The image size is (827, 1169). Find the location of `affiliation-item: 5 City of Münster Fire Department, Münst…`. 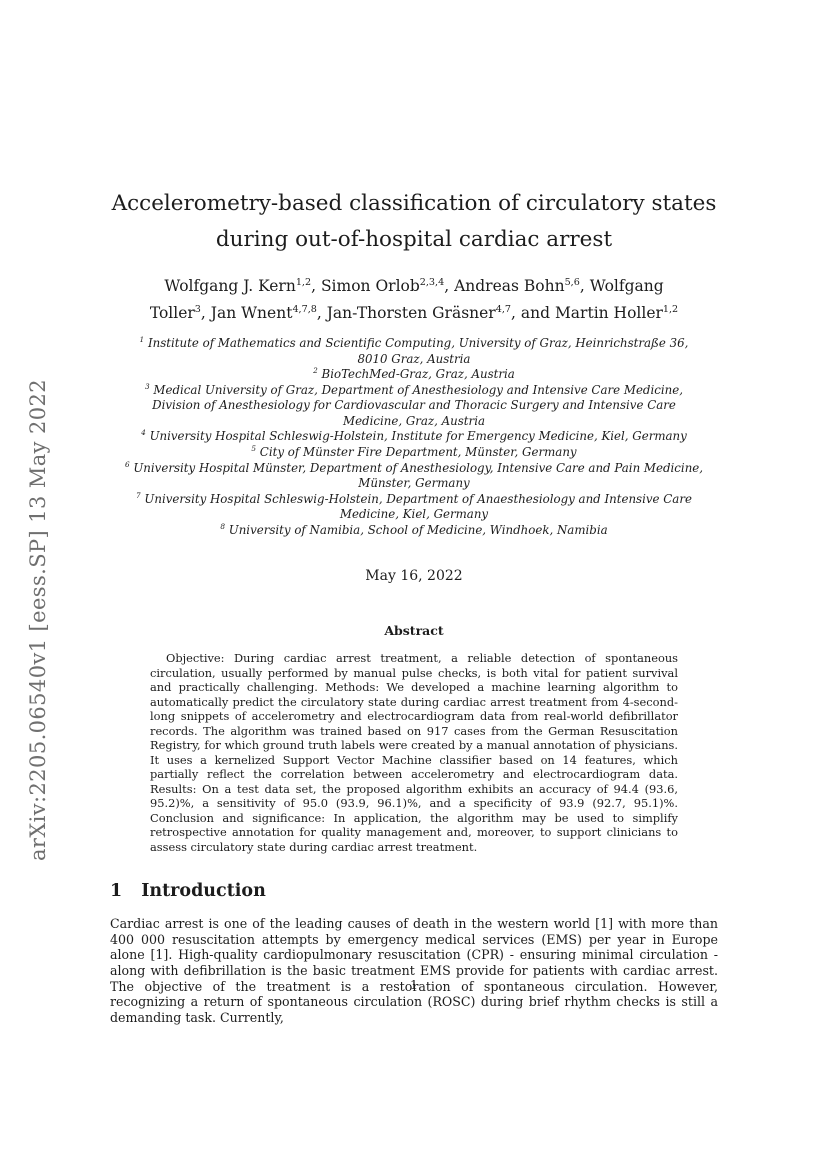

affiliation-item: 5 City of Münster Fire Department, Münst… is located at coordinates (414, 451).